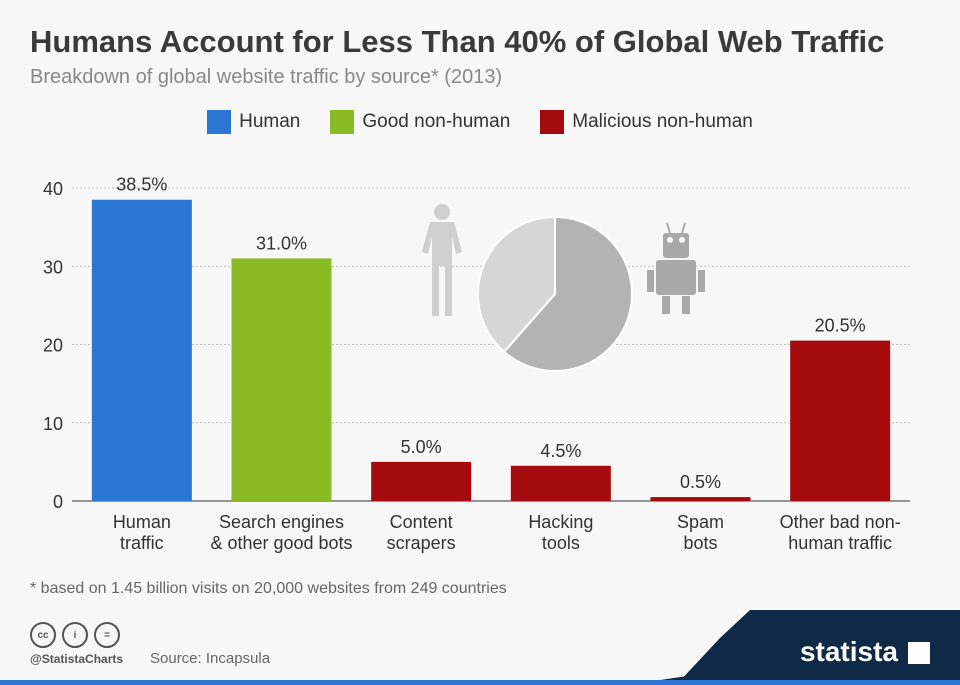 The height and width of the screenshot is (685, 960). Describe the element at coordinates (567, 293) in the screenshot. I see `pie-slice-non-human` at that location.